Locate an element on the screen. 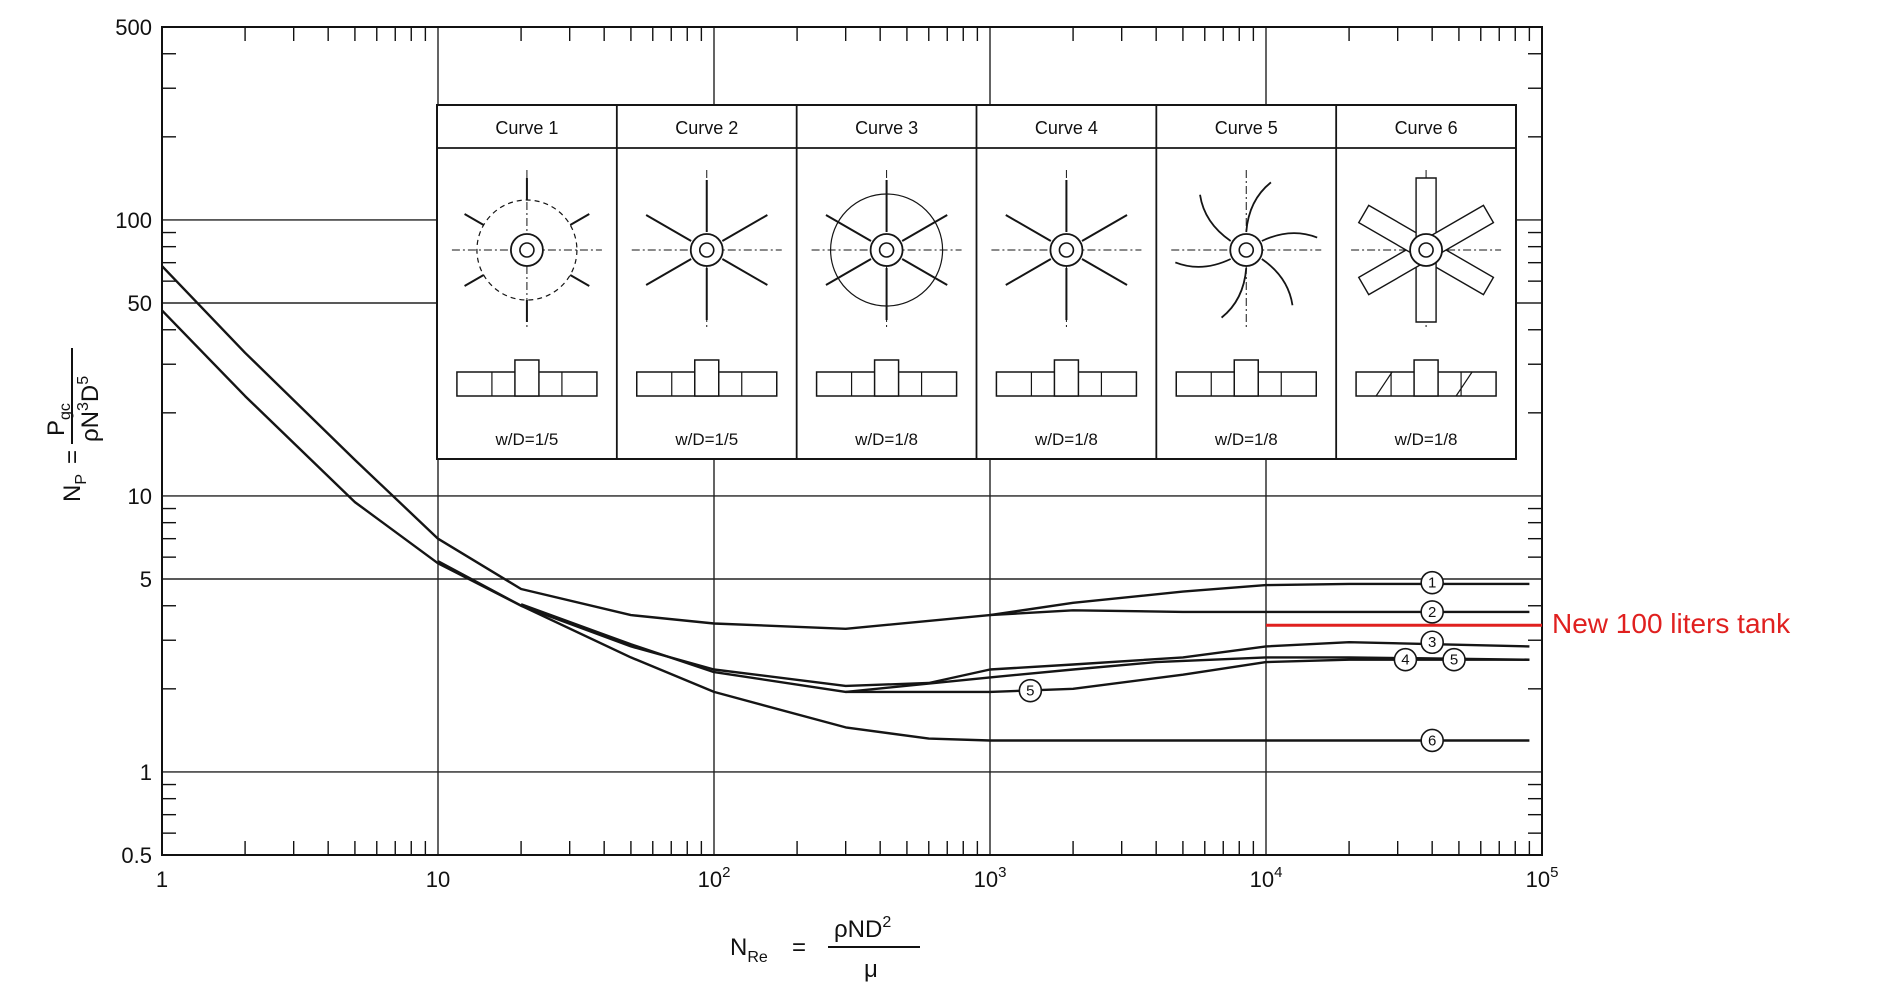 This screenshot has width=1884, height=999. y-tick-label: 10 is located at coordinates (140, 496).